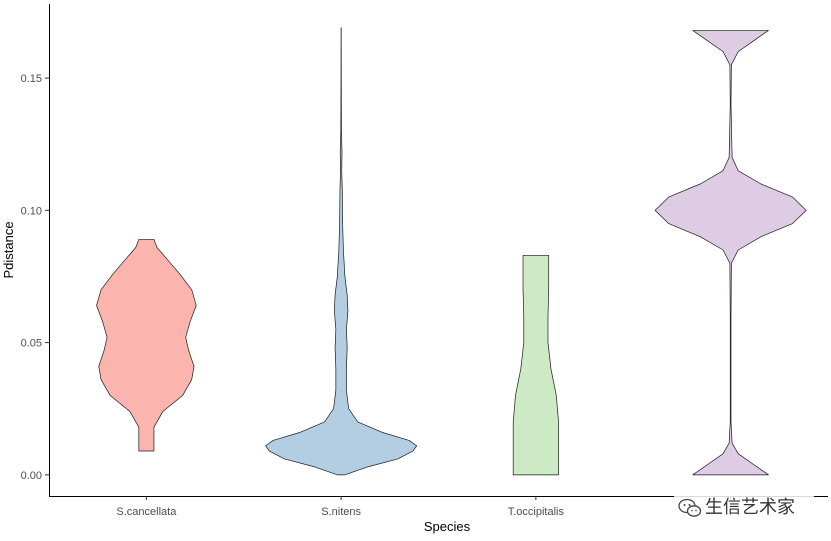 Image resolution: width=831 pixels, height=541 pixels. I want to click on x-axis-title: Species, so click(447, 526).